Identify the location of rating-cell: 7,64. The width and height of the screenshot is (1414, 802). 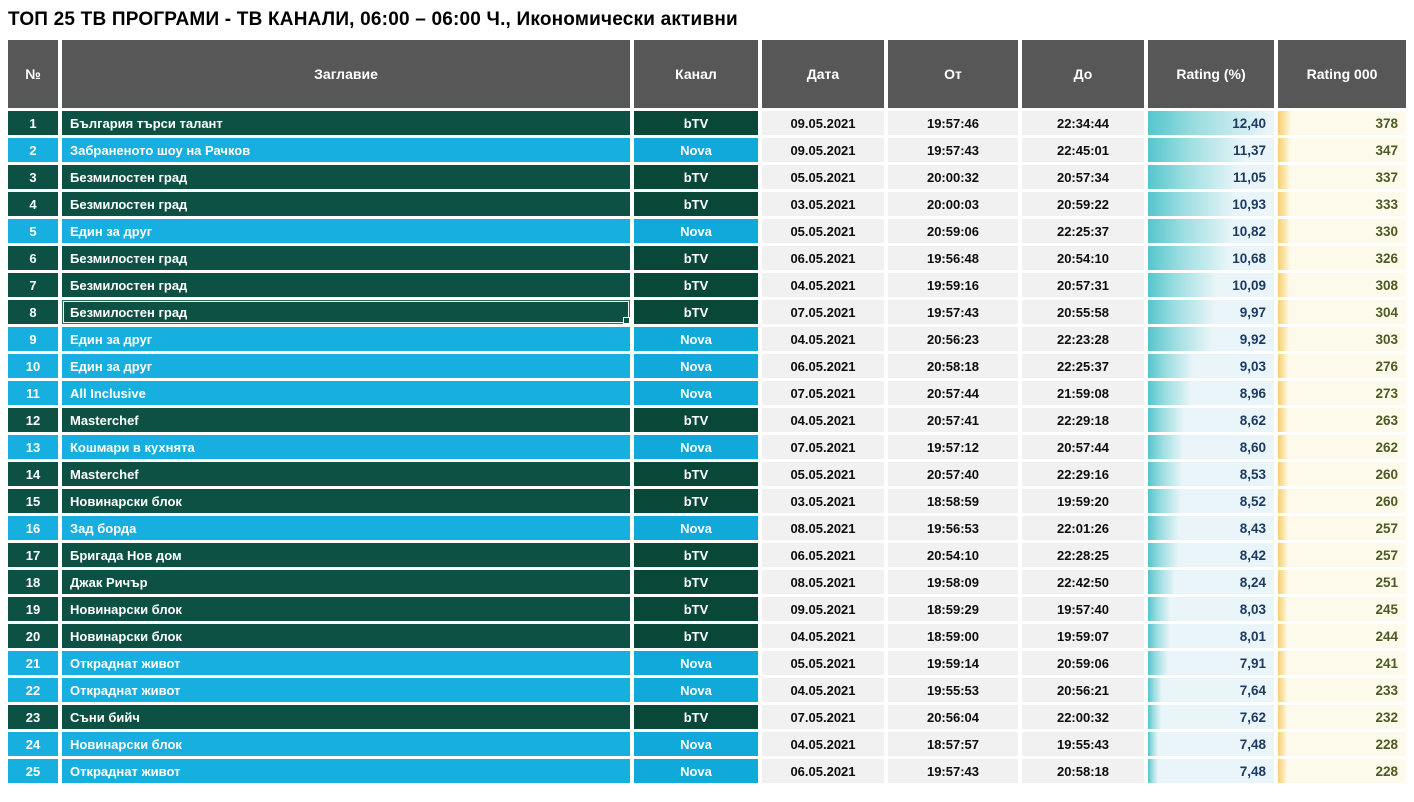
(1211, 690).